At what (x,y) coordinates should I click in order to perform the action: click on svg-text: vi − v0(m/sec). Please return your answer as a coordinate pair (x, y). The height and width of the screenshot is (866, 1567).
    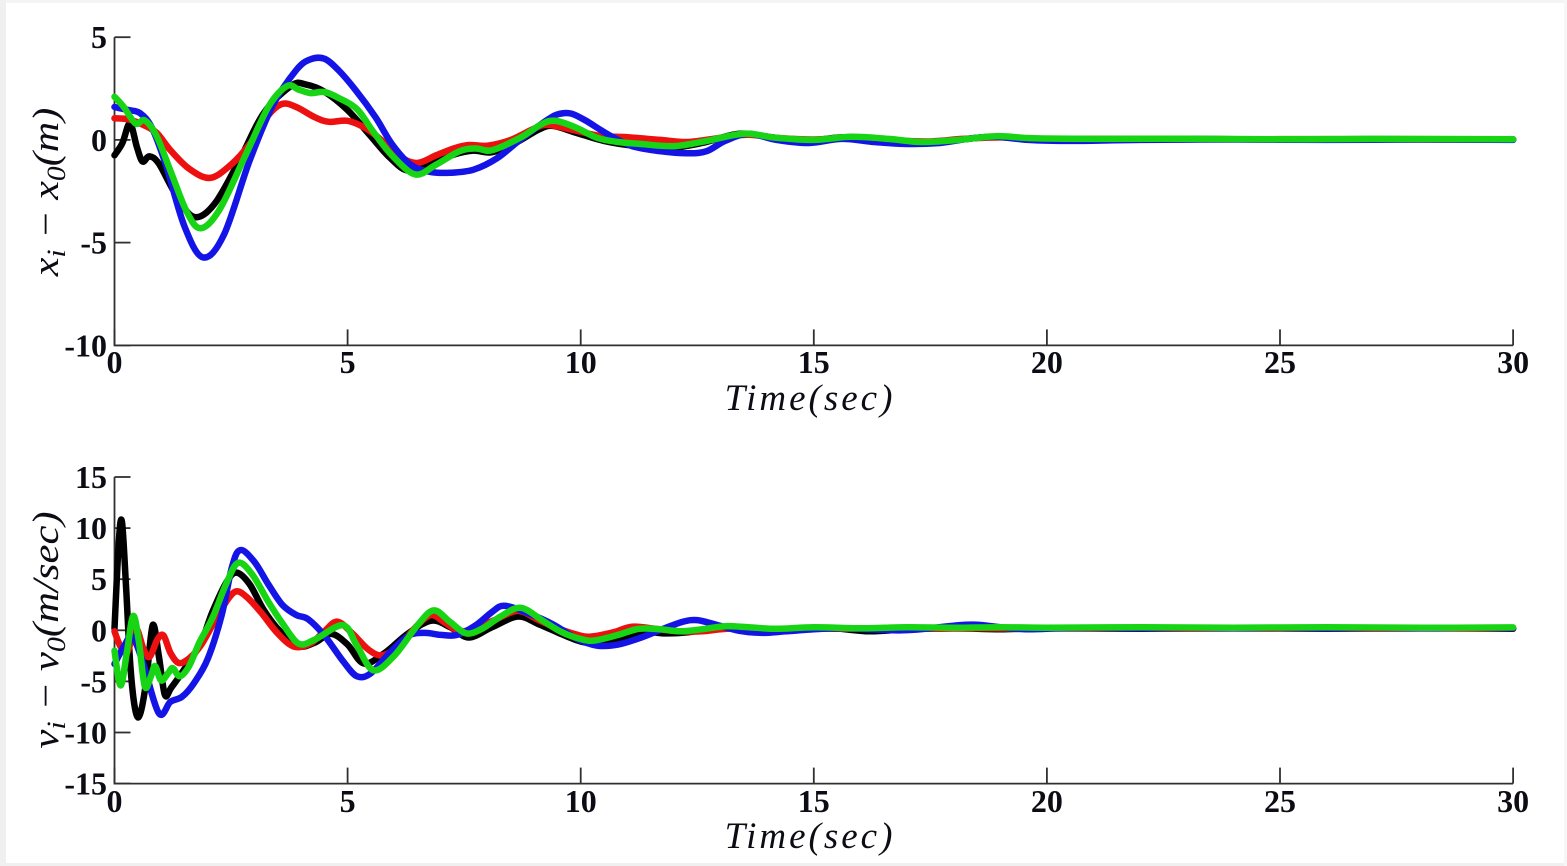
    Looking at the image, I should click on (48, 629).